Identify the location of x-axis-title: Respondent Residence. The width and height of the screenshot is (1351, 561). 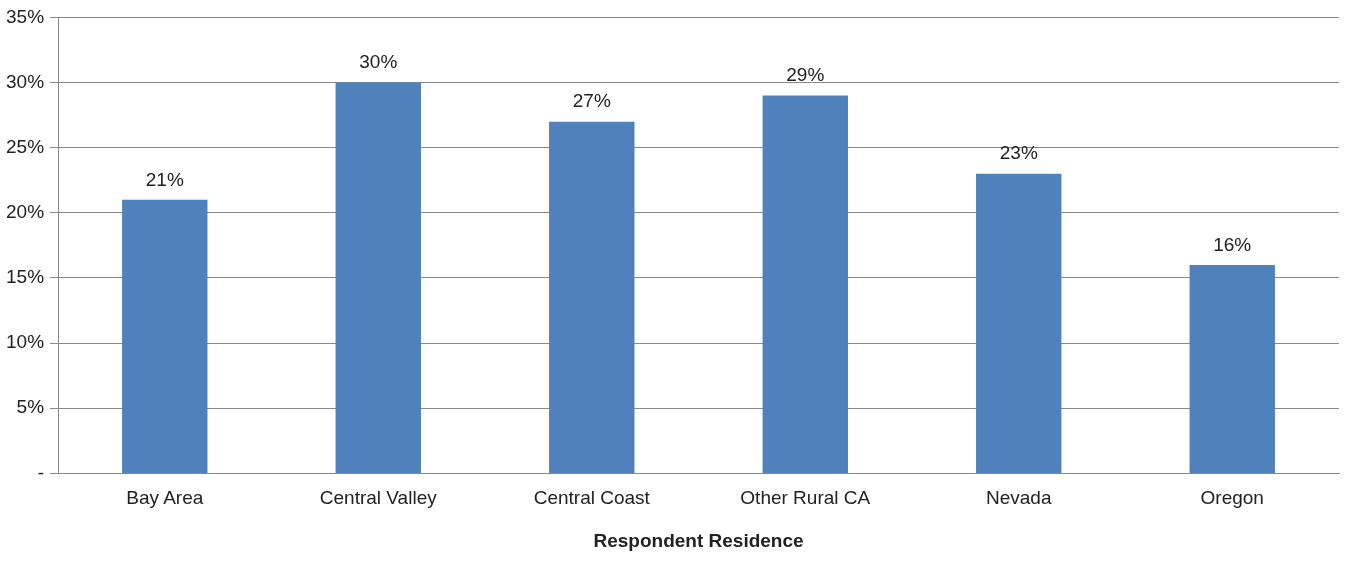
(698, 540).